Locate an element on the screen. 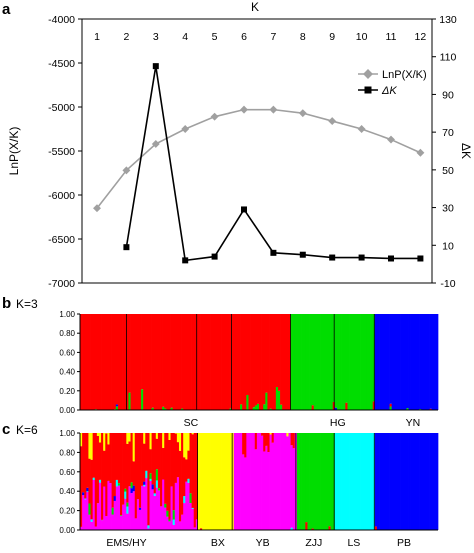 This screenshot has width=474, height=553. panel-b-structure-bars is located at coordinates (259, 362).